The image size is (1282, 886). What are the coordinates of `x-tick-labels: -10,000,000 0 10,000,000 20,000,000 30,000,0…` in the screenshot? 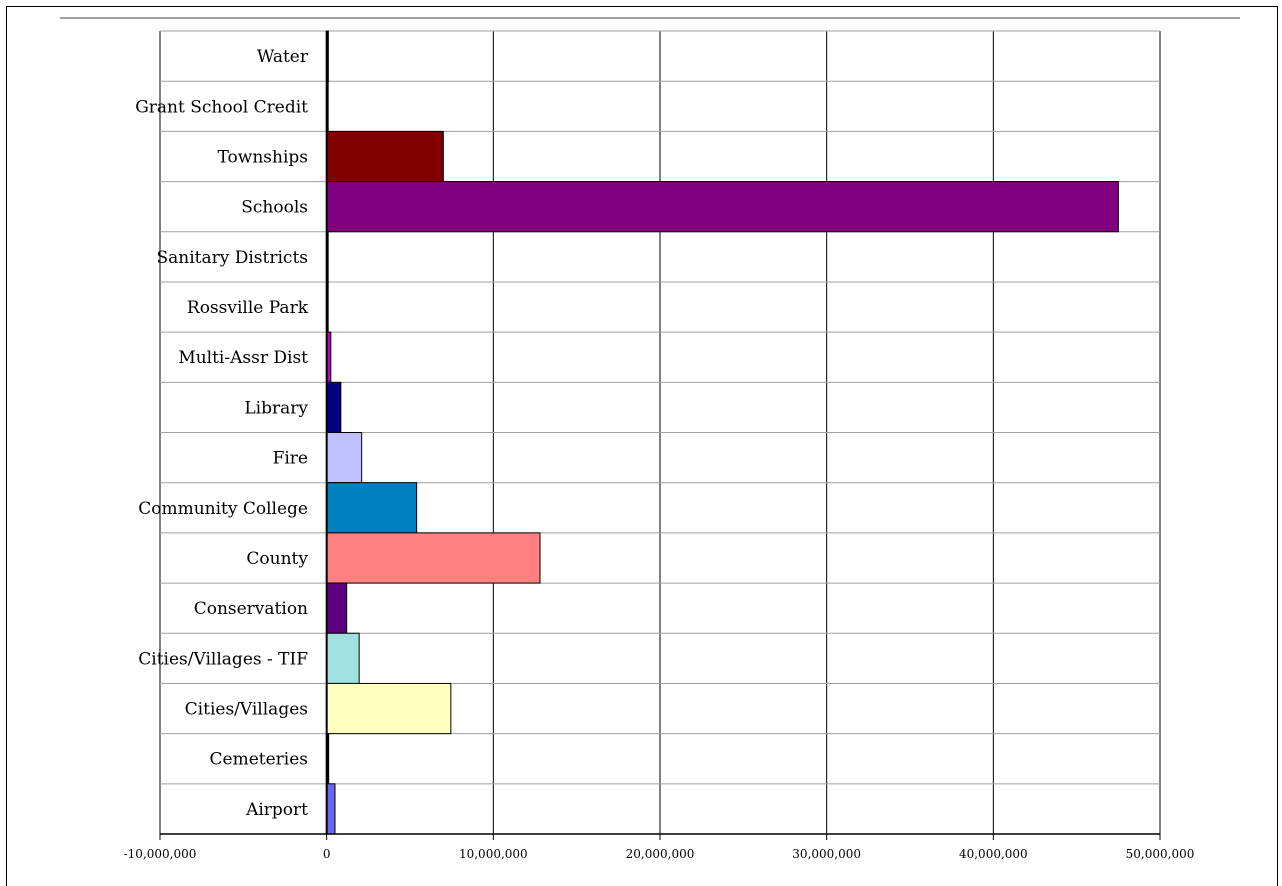 It's located at (659, 854).